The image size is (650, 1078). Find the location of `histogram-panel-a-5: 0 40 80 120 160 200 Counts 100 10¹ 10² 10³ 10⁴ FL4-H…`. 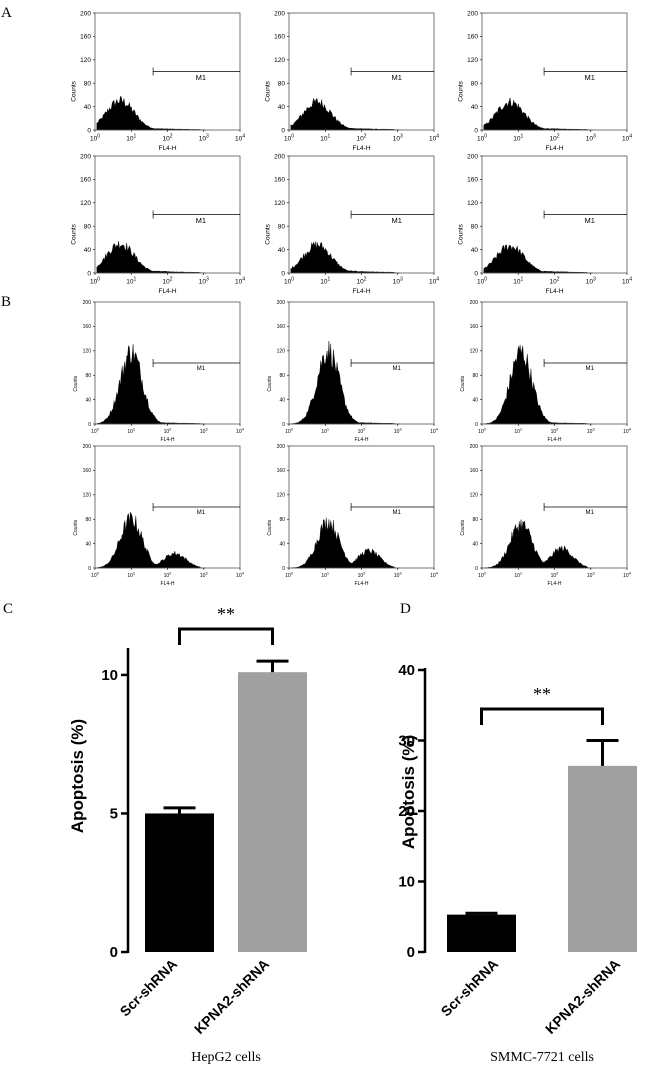

histogram-panel-a-5: 0 40 80 120 160 200 Counts 100 10¹ 10² 10³ 10⁴ FL4-H… is located at coordinates (352, 224).